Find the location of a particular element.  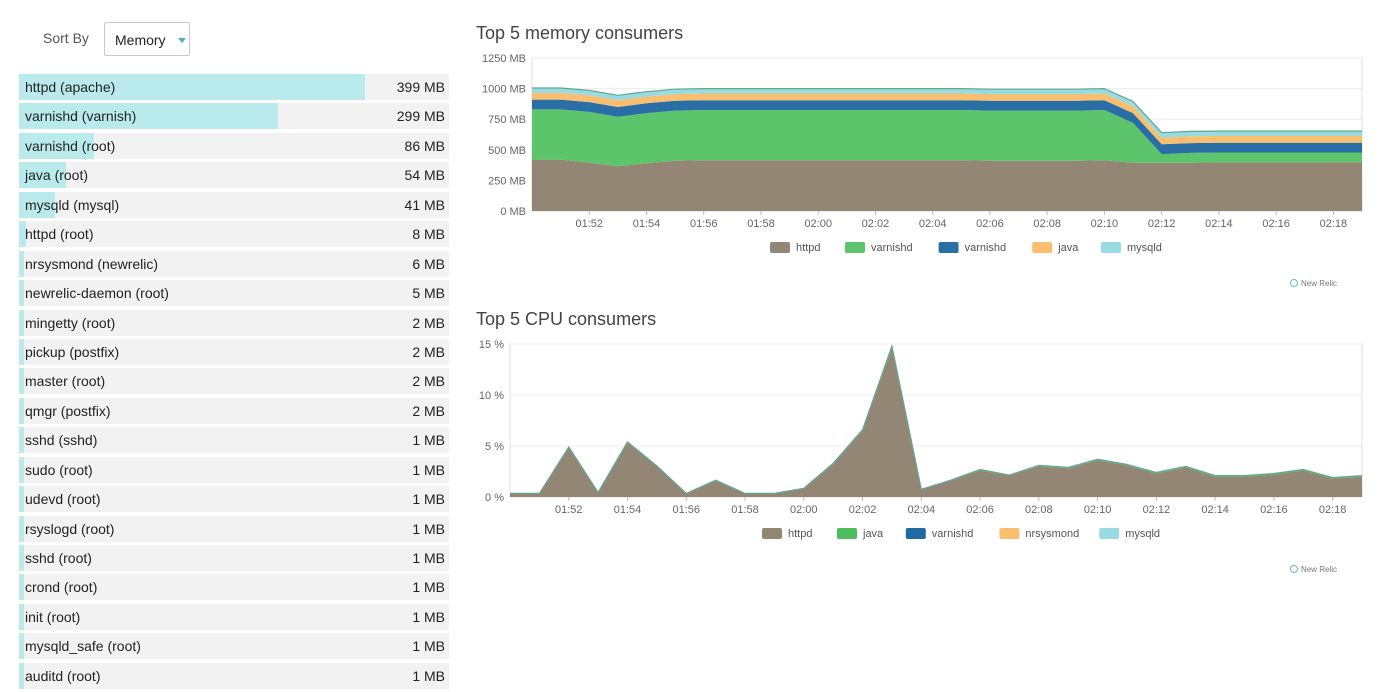

process-row: crond (root) 1 MB is located at coordinates (234, 587).